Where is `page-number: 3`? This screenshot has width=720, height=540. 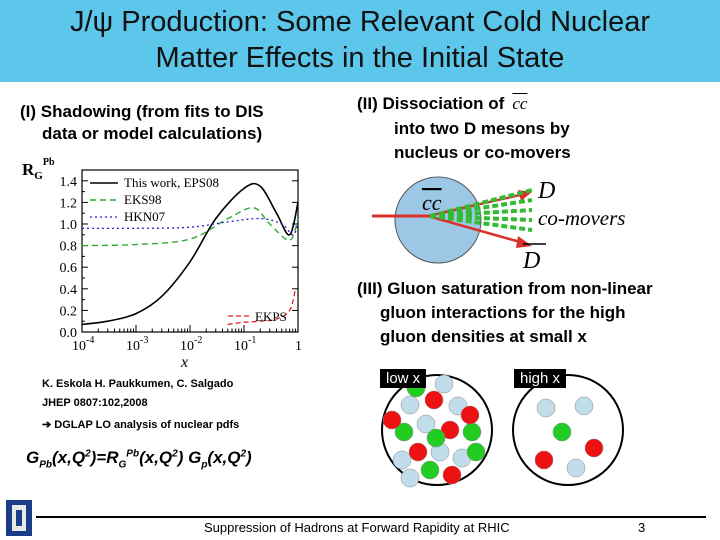
page-number: 3 is located at coordinates (642, 527).